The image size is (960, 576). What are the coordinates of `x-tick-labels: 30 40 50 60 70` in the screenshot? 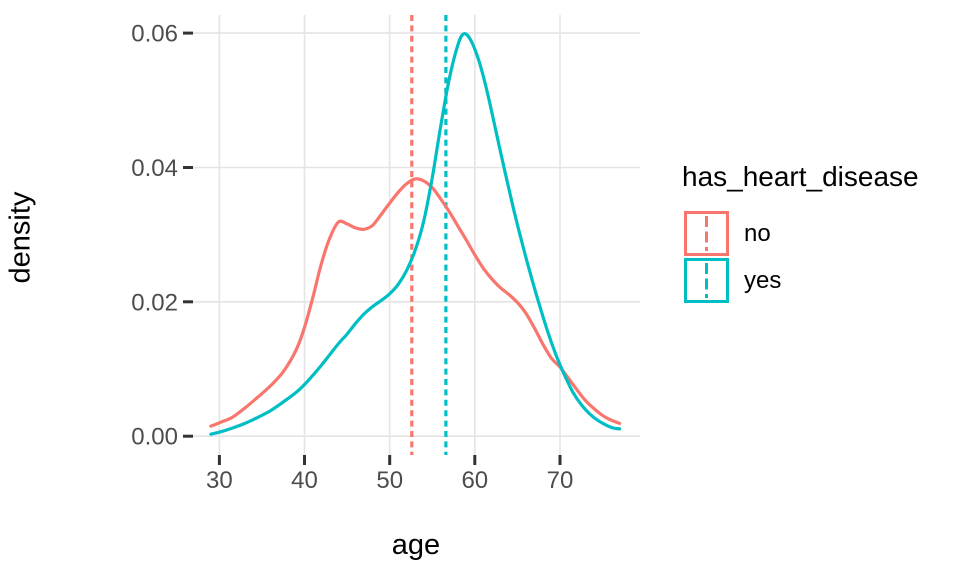 It's located at (389, 480).